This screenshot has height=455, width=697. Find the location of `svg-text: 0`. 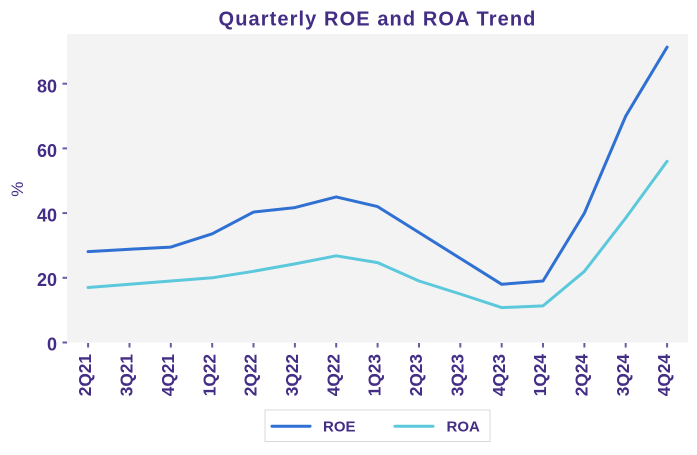

svg-text: 0 is located at coordinates (52, 344).